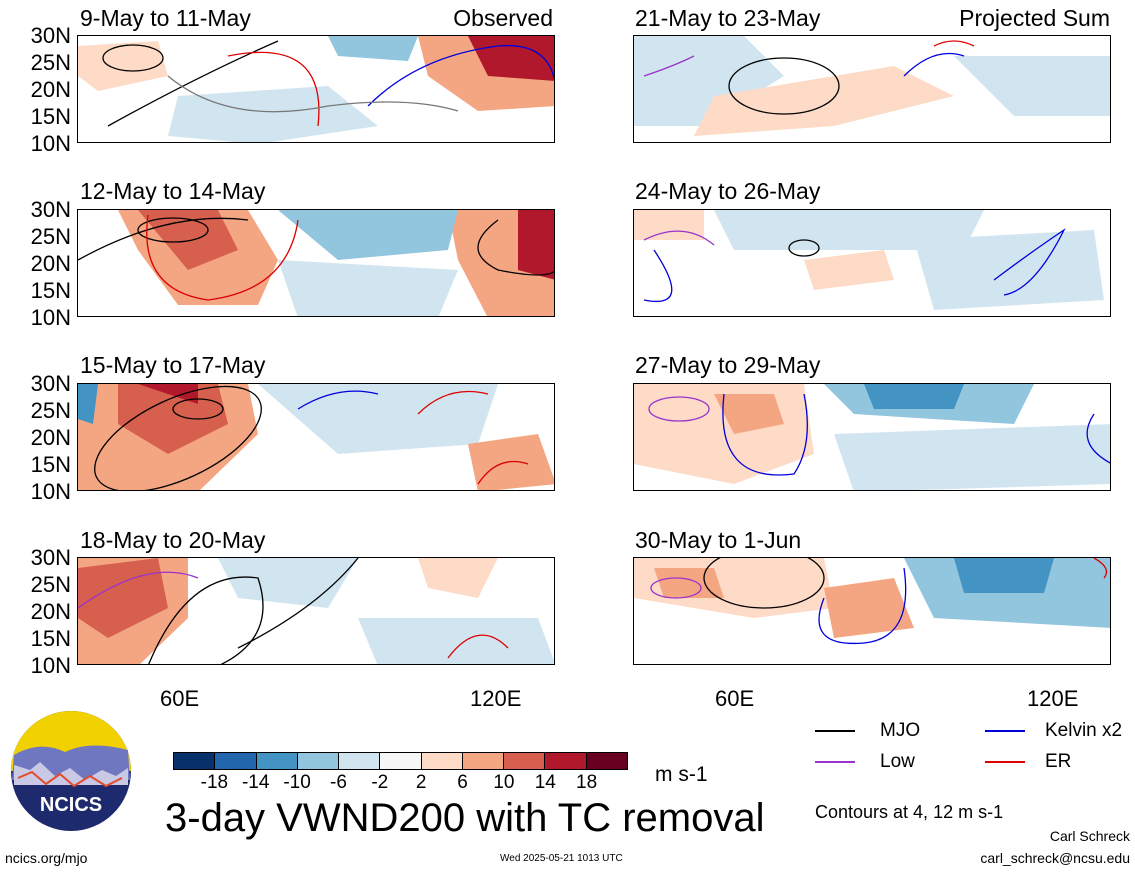  Describe the element at coordinates (728, 18) in the screenshot. I see `panel-title-5: 21-May to 23-May` at that location.